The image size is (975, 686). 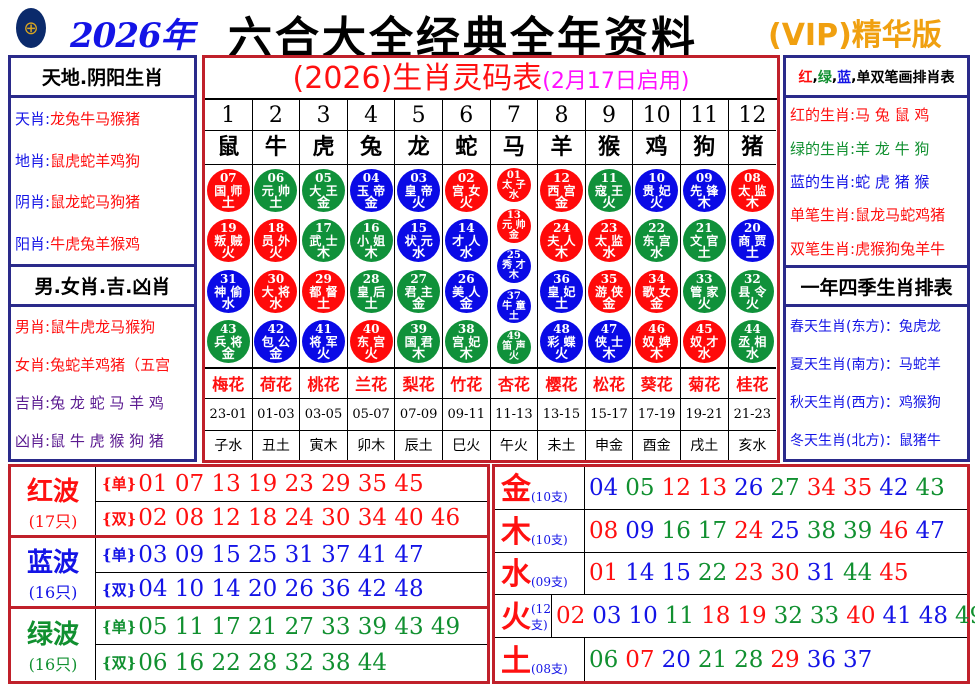 What do you see at coordinates (704, 414) in the screenshot?
I see `time-range: 19-21` at bounding box center [704, 414].